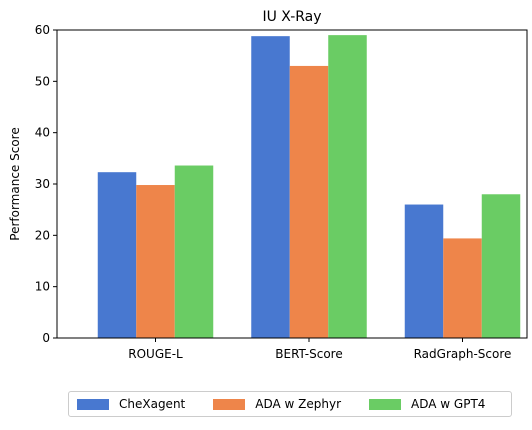 The width and height of the screenshot is (532, 430). Describe the element at coordinates (463, 354) in the screenshot. I see `x-tick-label: RadGraph-Score` at that location.